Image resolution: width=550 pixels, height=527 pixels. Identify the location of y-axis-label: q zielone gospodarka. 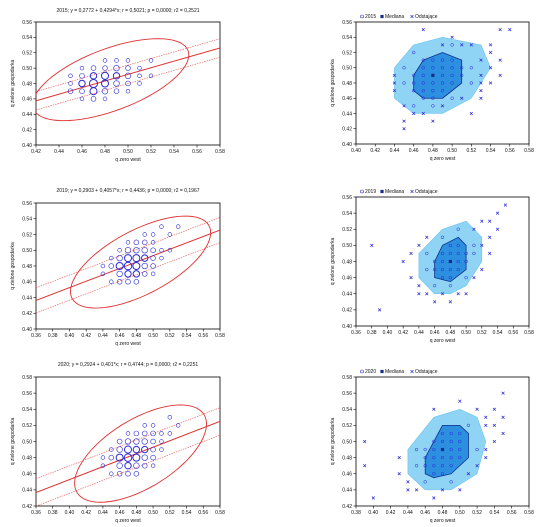
(13, 442).